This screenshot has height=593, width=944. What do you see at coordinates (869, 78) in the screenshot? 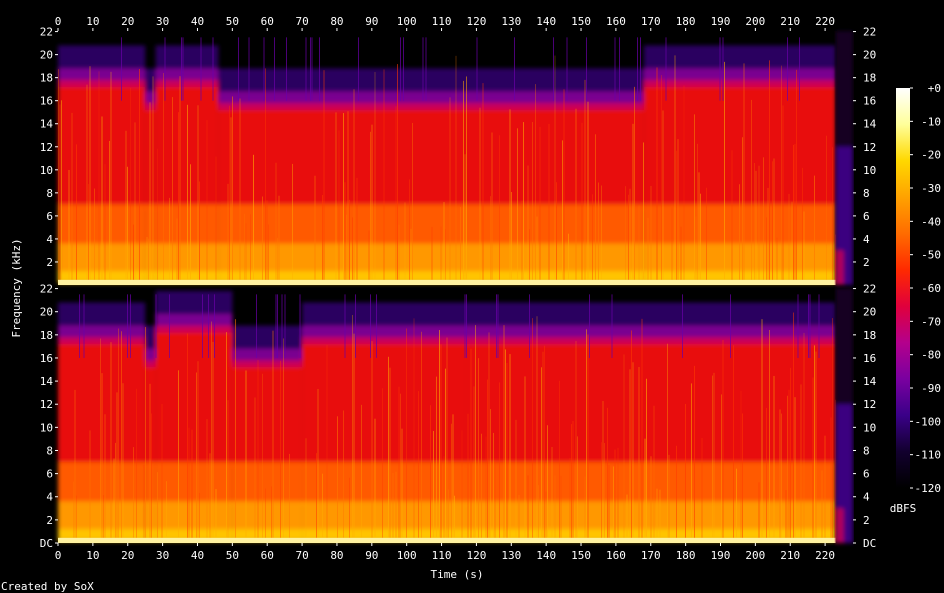
I see `y-tick-label-right: 18` at bounding box center [869, 78].